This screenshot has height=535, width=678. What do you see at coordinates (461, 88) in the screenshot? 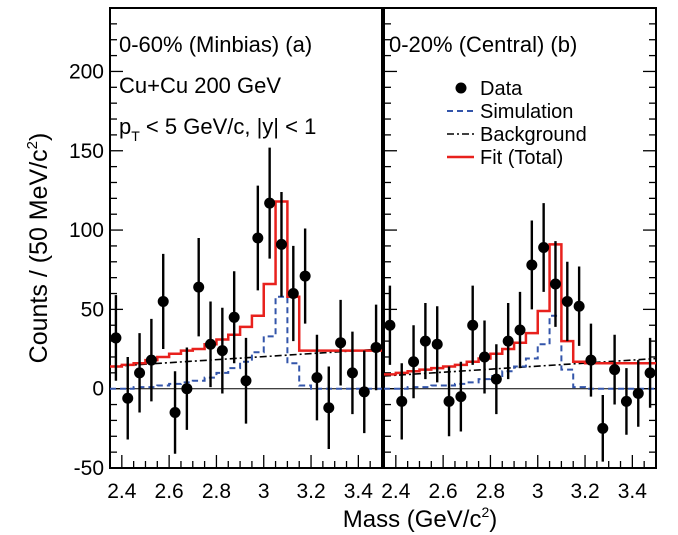
I see `legend-data-marker` at bounding box center [461, 88].